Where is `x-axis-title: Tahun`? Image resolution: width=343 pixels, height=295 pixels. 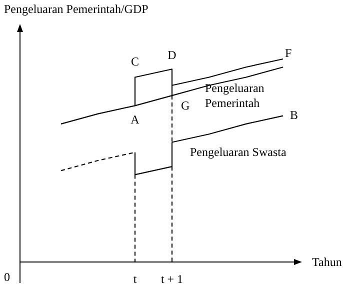
x-axis-title: Tahun is located at coordinates (327, 262).